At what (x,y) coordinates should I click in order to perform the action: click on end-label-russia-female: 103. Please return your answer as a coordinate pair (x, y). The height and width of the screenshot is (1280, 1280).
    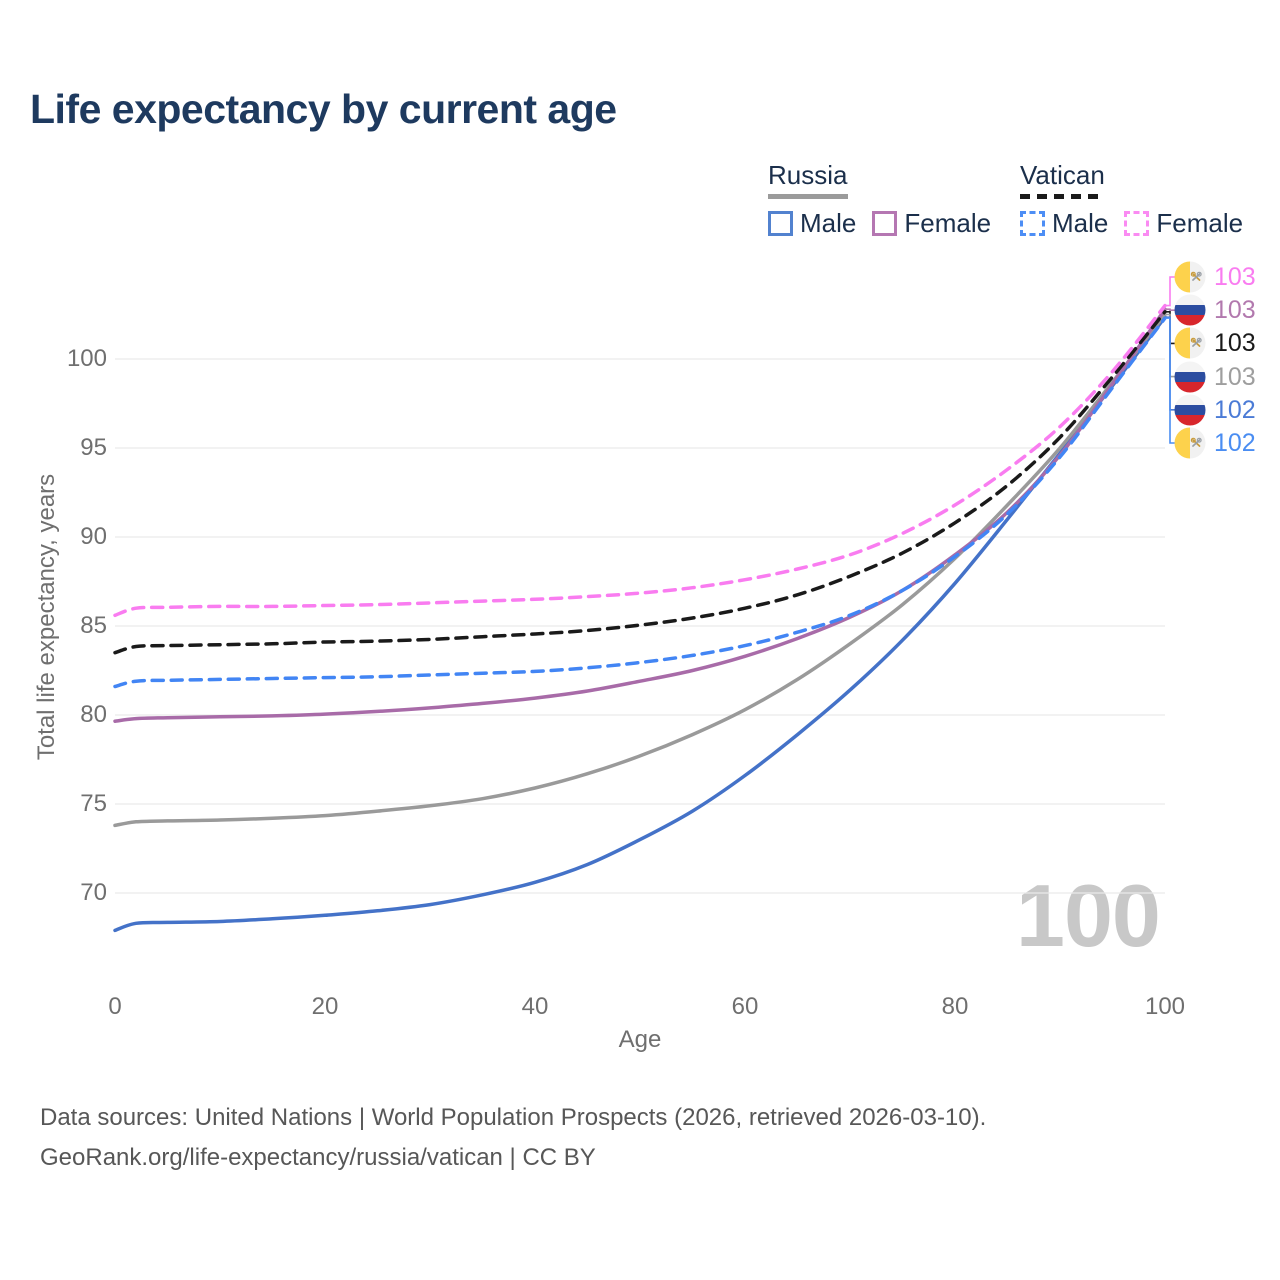
    Looking at the image, I should click on (1215, 310).